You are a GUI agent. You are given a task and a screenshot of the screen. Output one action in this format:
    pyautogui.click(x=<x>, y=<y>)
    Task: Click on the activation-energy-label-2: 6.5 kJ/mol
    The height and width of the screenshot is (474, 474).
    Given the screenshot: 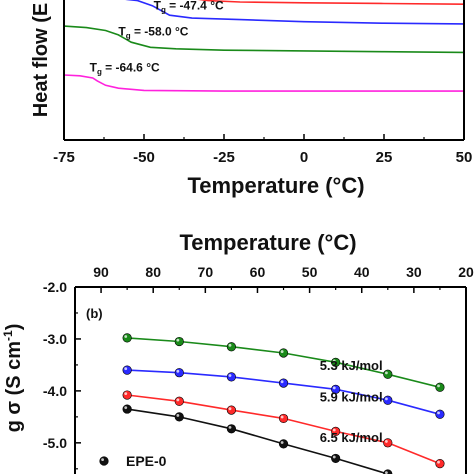 What is the action you would take?
    pyautogui.click(x=351, y=437)
    